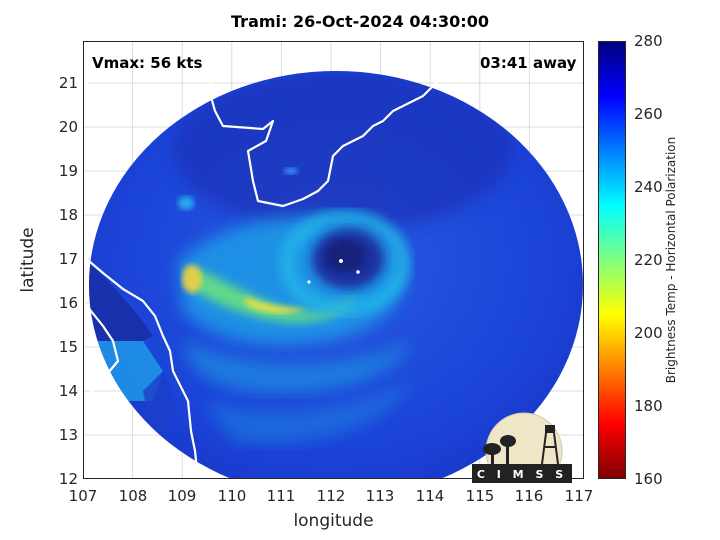  What do you see at coordinates (528, 63) in the screenshot?
I see `time-away-label: 03:41 away` at bounding box center [528, 63].